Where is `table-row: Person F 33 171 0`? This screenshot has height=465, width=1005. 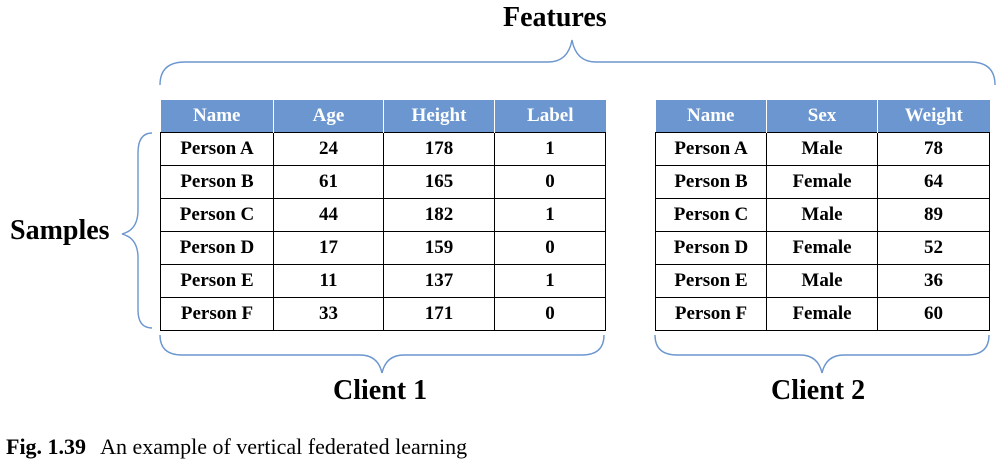 table-row: Person F 33 171 0 is located at coordinates (383, 314).